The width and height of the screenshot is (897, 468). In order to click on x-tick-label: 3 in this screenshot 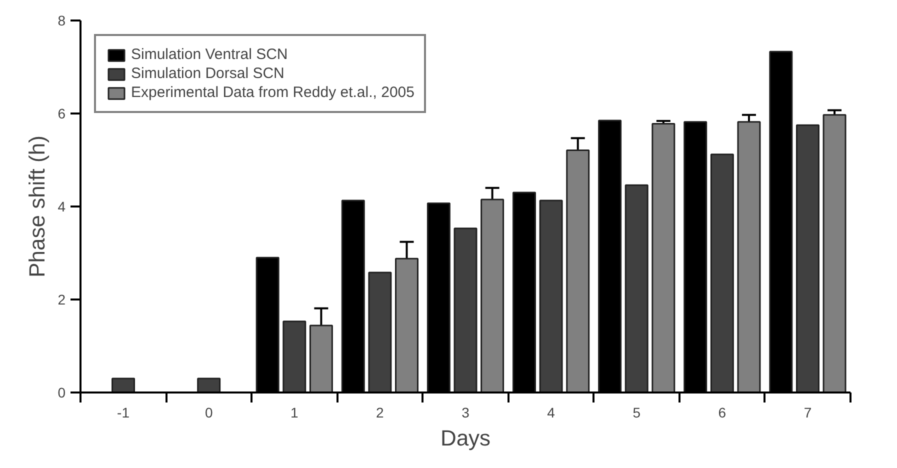, I will do `click(466, 412)`.